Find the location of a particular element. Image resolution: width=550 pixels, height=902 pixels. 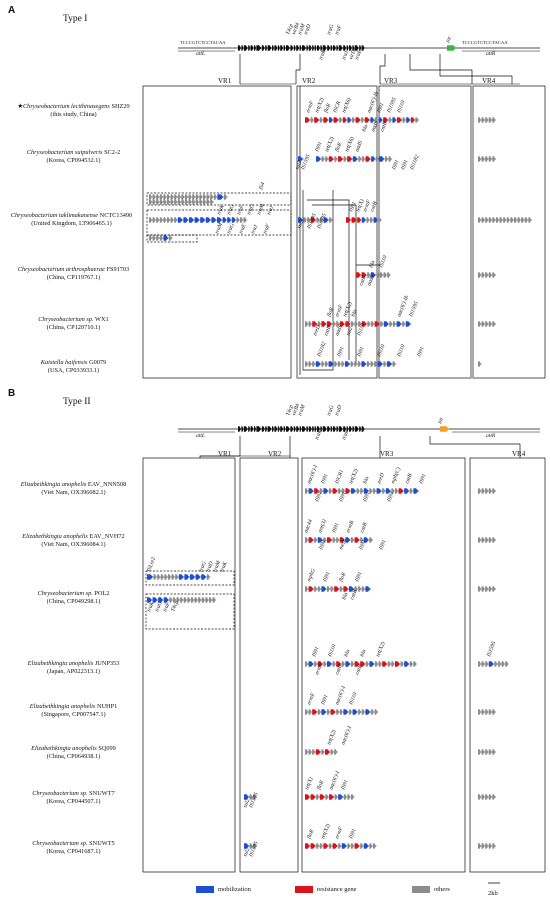

a4-top-label-0: bla is located at coordinates (372, 264).